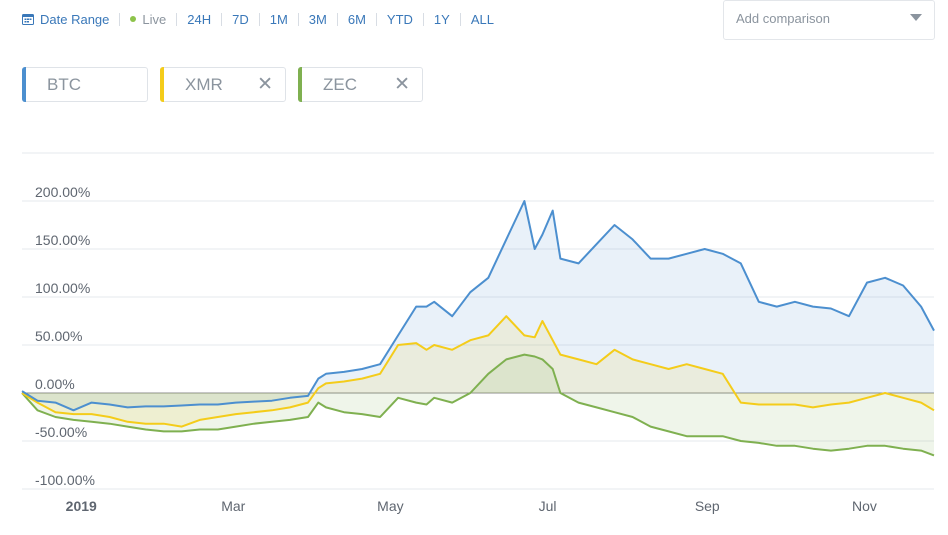 This screenshot has height=535, width=948. What do you see at coordinates (62, 192) in the screenshot?
I see `y-tick-label: 200.00%` at bounding box center [62, 192].